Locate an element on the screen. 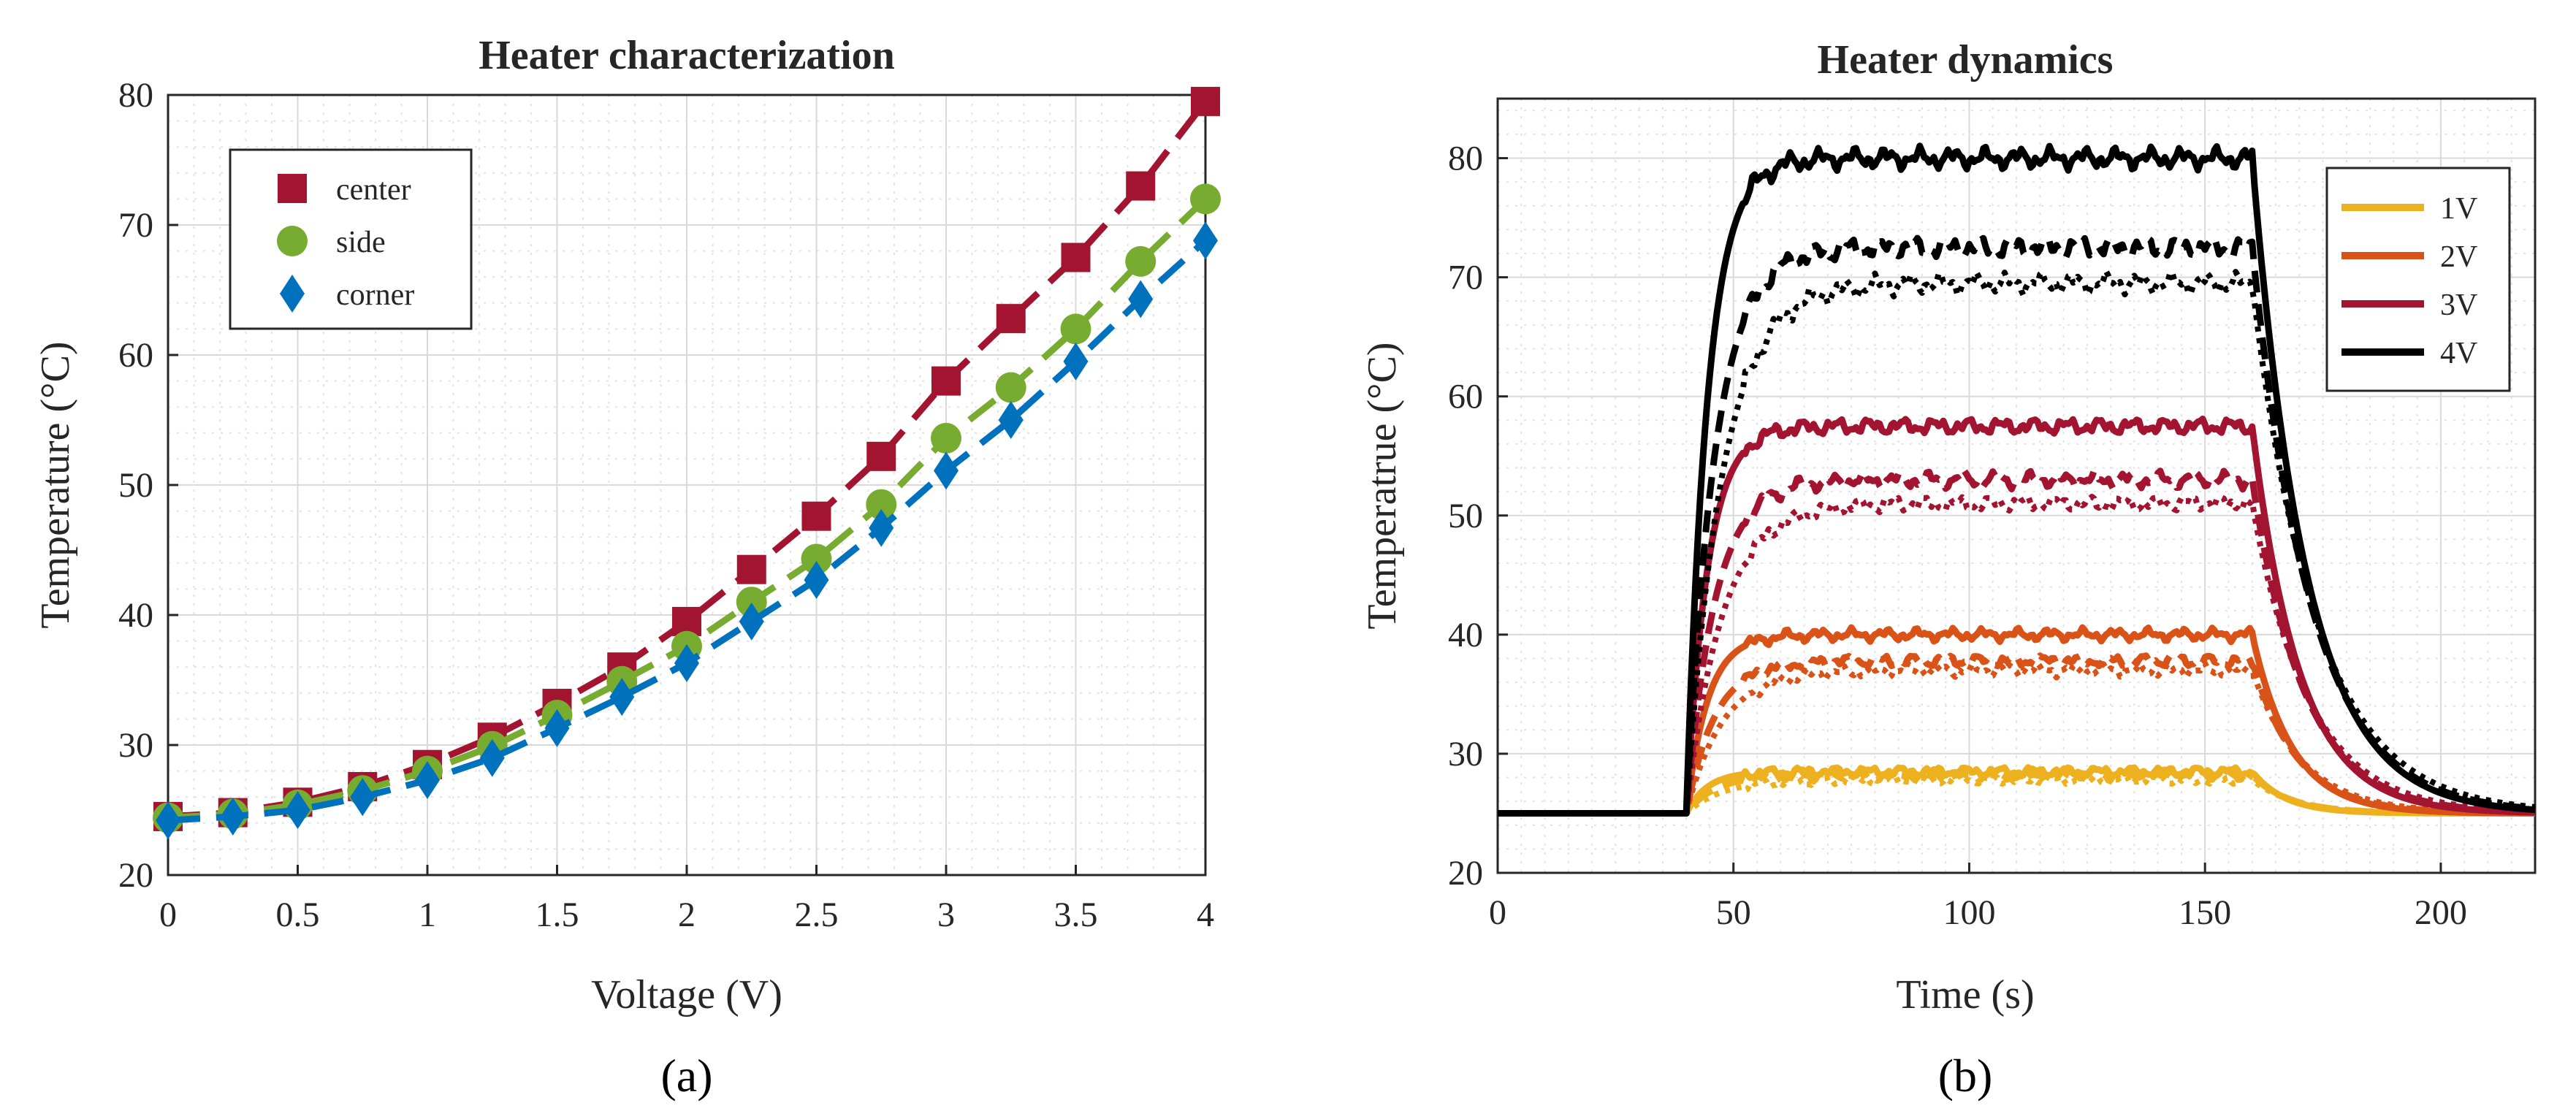  legend-label-side: side is located at coordinates (361, 242).